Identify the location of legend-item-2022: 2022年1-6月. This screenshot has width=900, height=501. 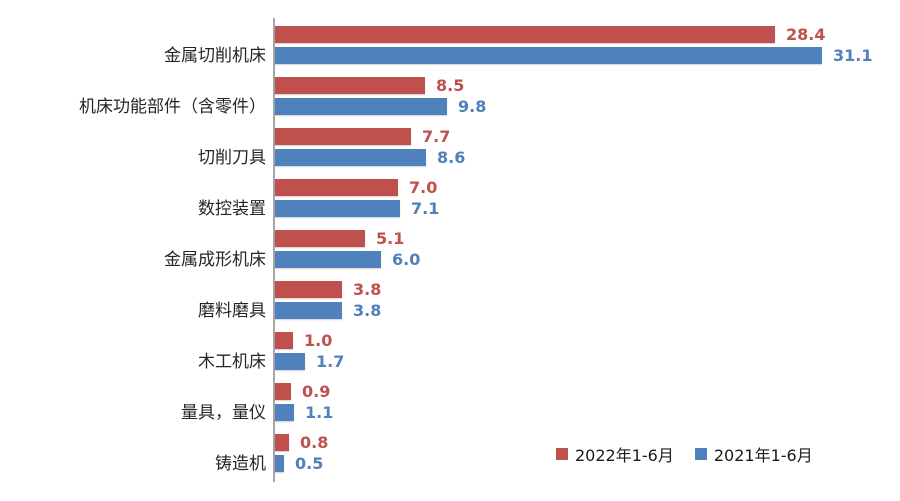
(615, 454).